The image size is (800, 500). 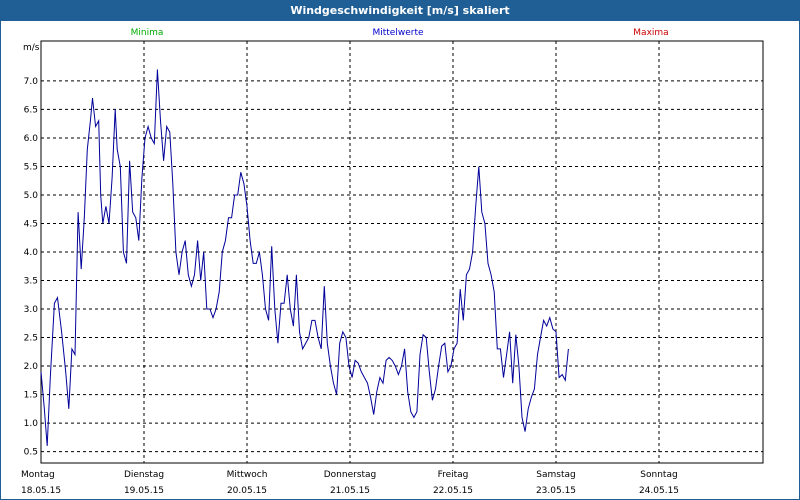 I want to click on legend-minima: Minima, so click(x=147, y=33).